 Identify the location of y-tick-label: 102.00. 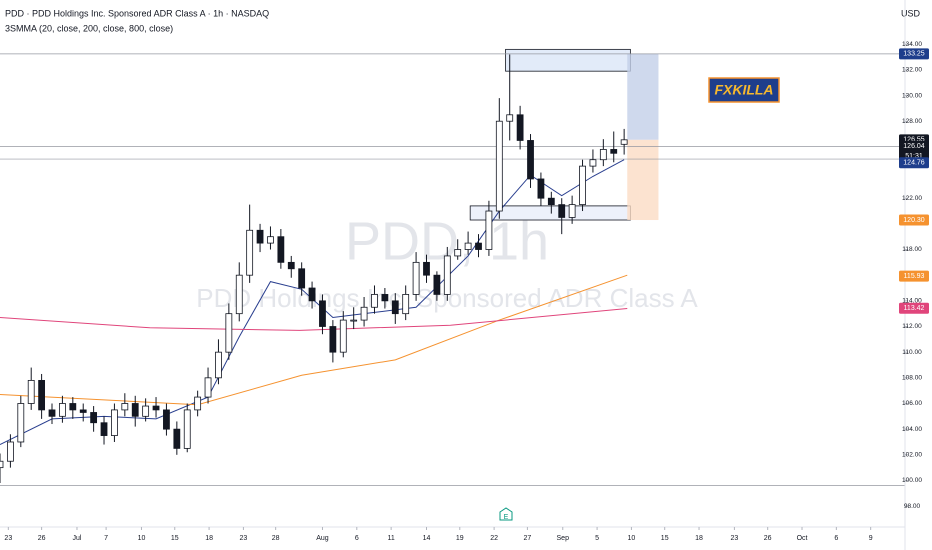
(912, 455).